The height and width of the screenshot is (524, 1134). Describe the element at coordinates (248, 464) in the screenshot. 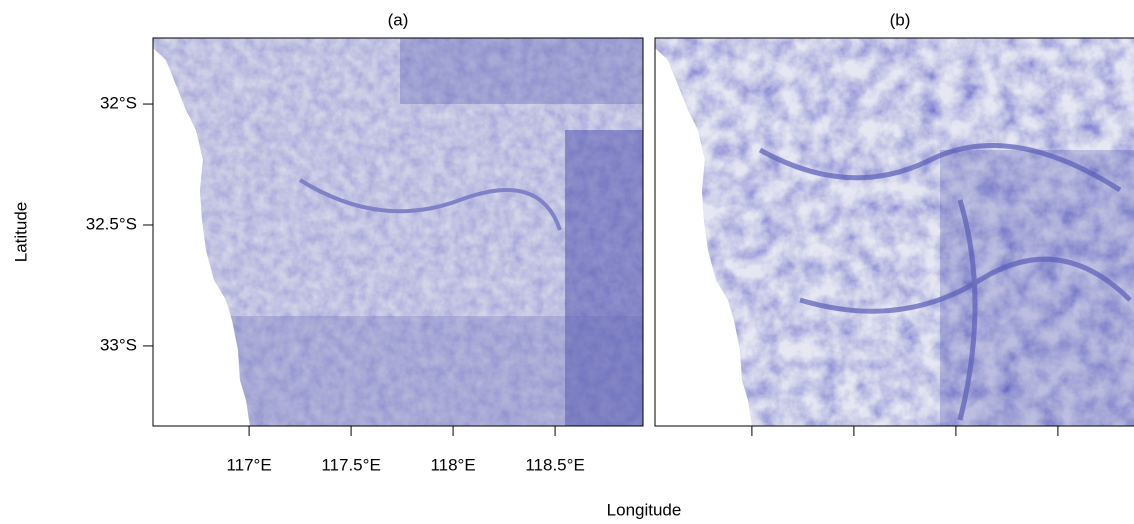

I see `x-tick-label: 117°E` at that location.